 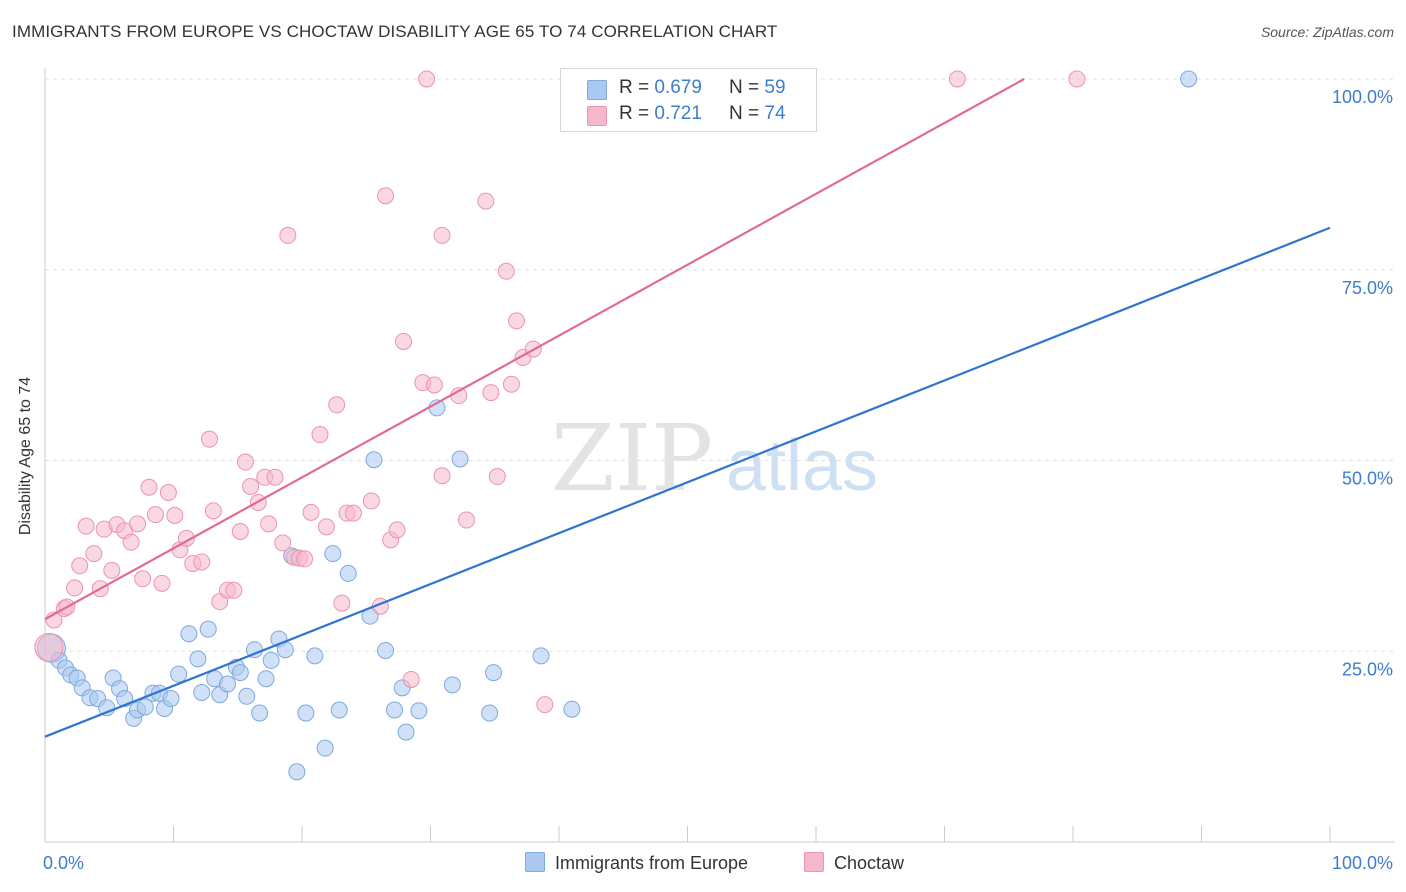 What do you see at coordinates (1362, 97) in the screenshot?
I see `y-tick-label: 100.0%` at bounding box center [1362, 97].